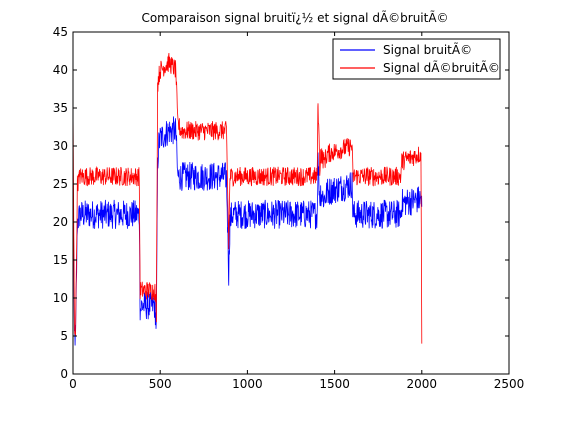 This screenshot has height=424, width=561. What do you see at coordinates (64, 336) in the screenshot?
I see `y-tick-label: 5` at bounding box center [64, 336].